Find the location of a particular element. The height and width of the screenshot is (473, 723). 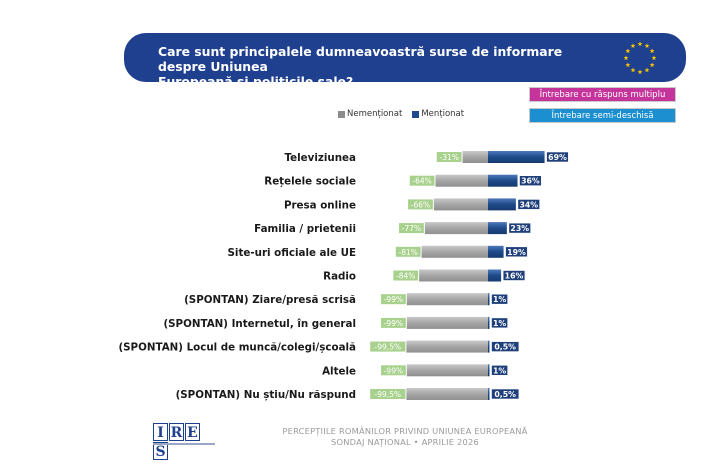

category-label: Rețelele sociale is located at coordinates (310, 182).